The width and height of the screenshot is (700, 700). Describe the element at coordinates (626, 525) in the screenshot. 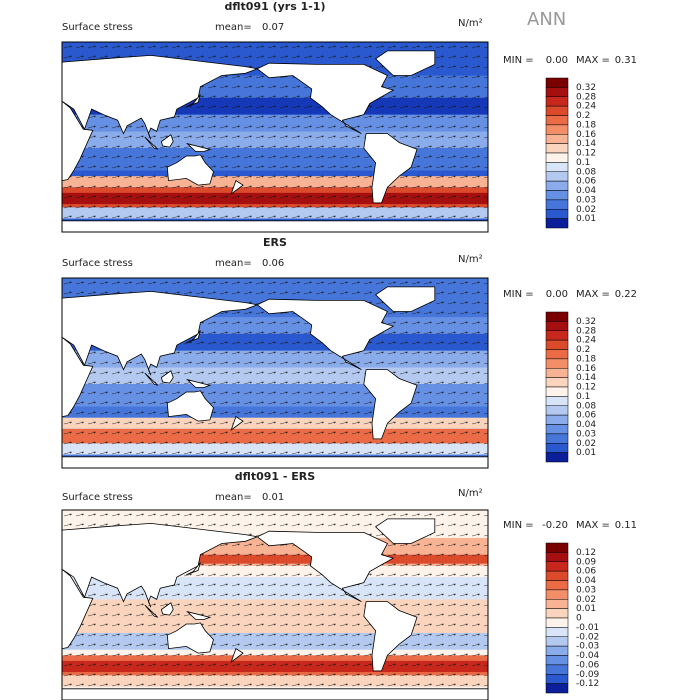

I see `max-value: 0.11` at that location.